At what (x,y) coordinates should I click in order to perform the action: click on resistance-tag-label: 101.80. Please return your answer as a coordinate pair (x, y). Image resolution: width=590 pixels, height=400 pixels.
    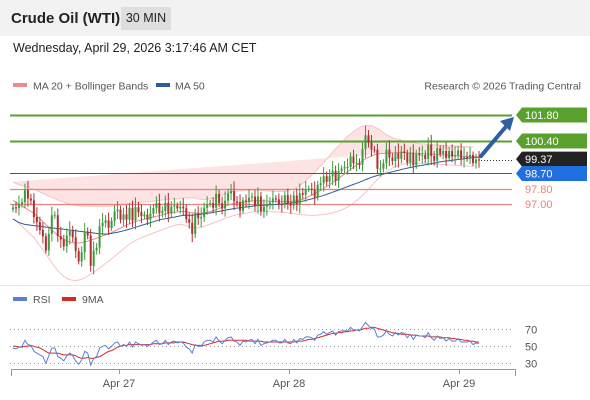
    Looking at the image, I should click on (542, 116).